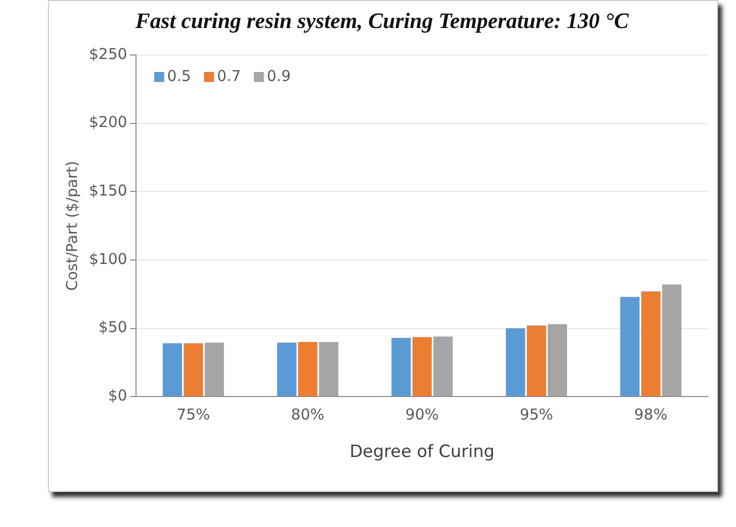  I want to click on legend-label: 0.5, so click(179, 75).